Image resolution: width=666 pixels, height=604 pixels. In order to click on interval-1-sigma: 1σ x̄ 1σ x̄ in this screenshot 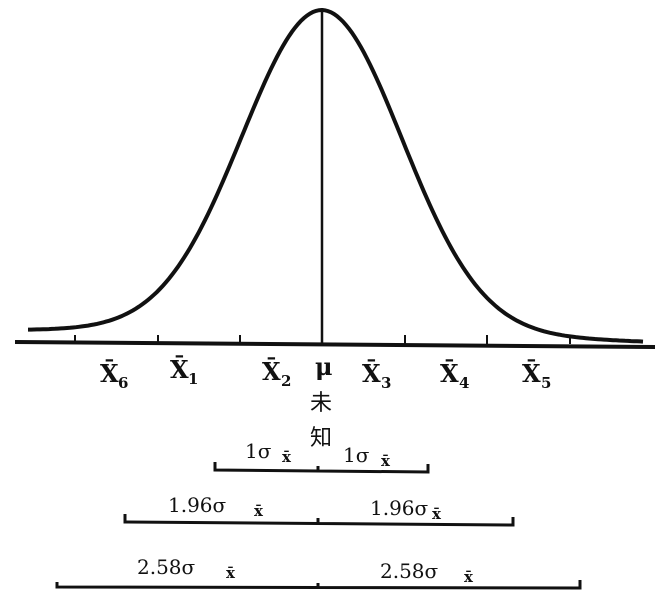, I will do `click(321, 456)`.